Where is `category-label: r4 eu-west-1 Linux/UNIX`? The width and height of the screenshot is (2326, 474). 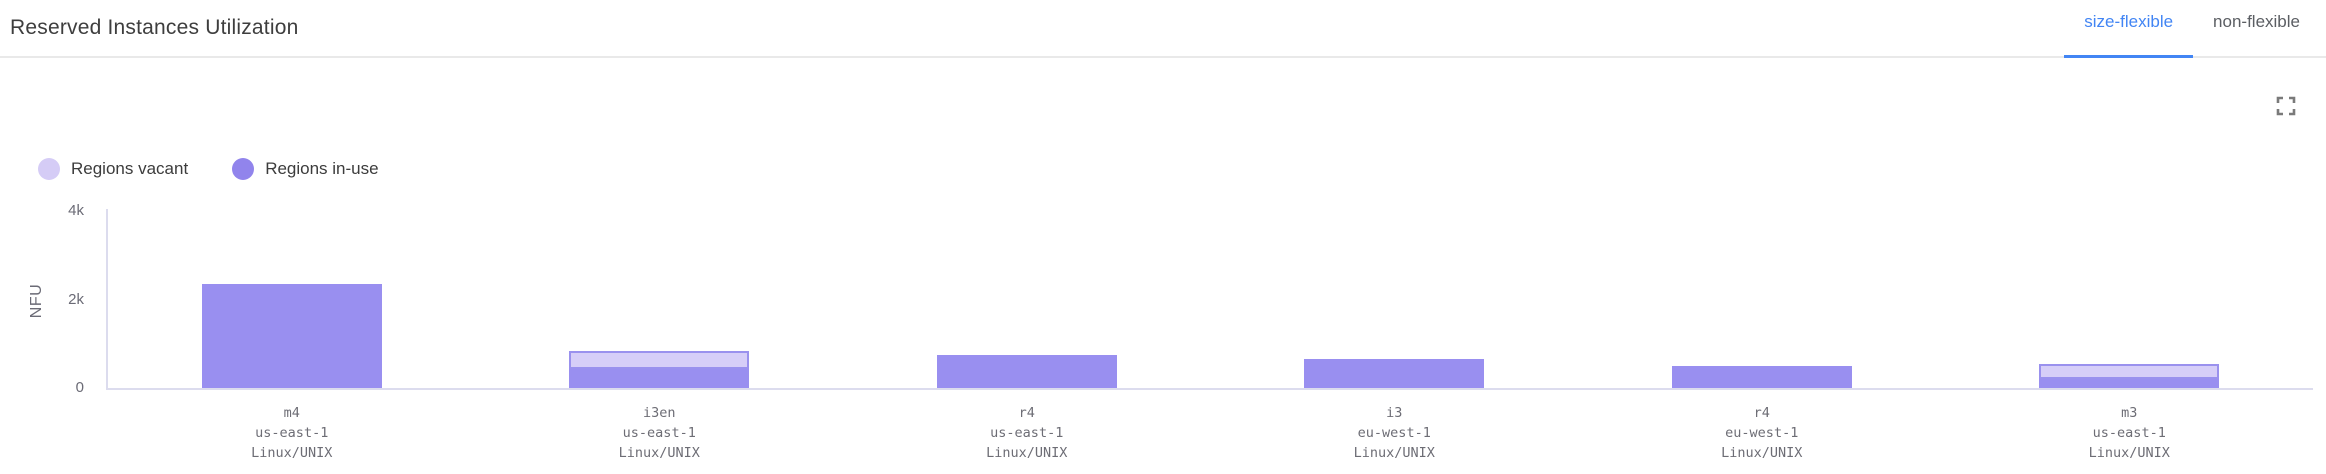 category-label: r4 eu-west-1 Linux/UNIX is located at coordinates (1762, 433).